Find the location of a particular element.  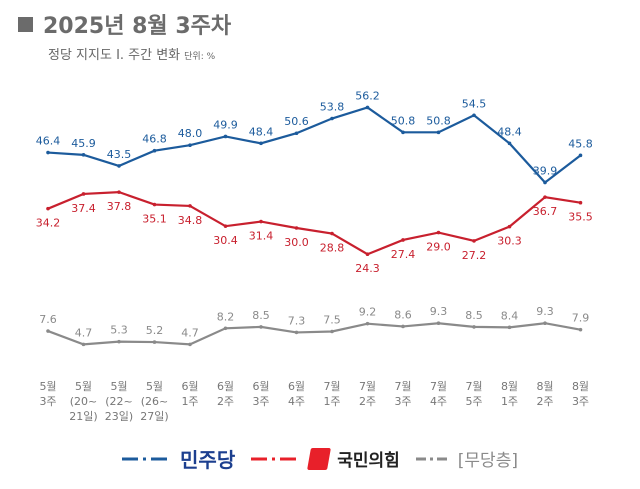

data-label: 43.5 is located at coordinates (119, 154).